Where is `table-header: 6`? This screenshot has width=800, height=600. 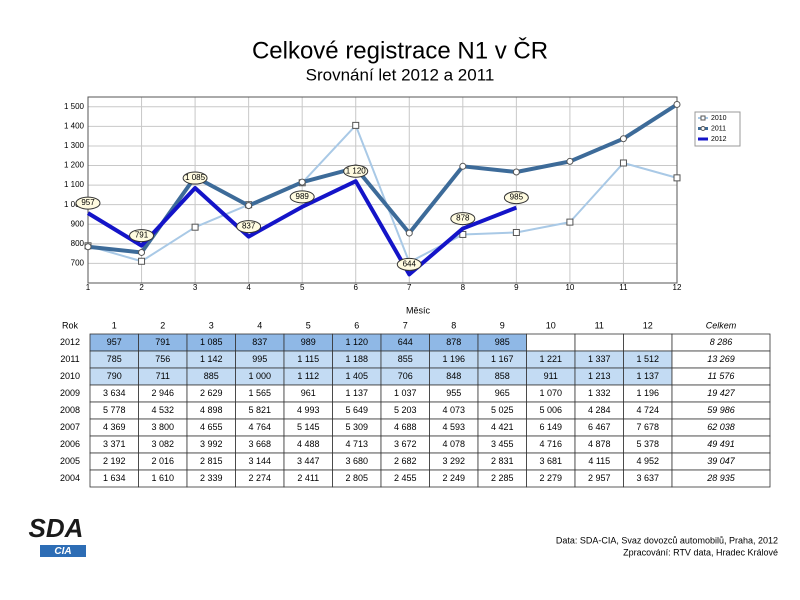 table-header: 6 is located at coordinates (356, 325).